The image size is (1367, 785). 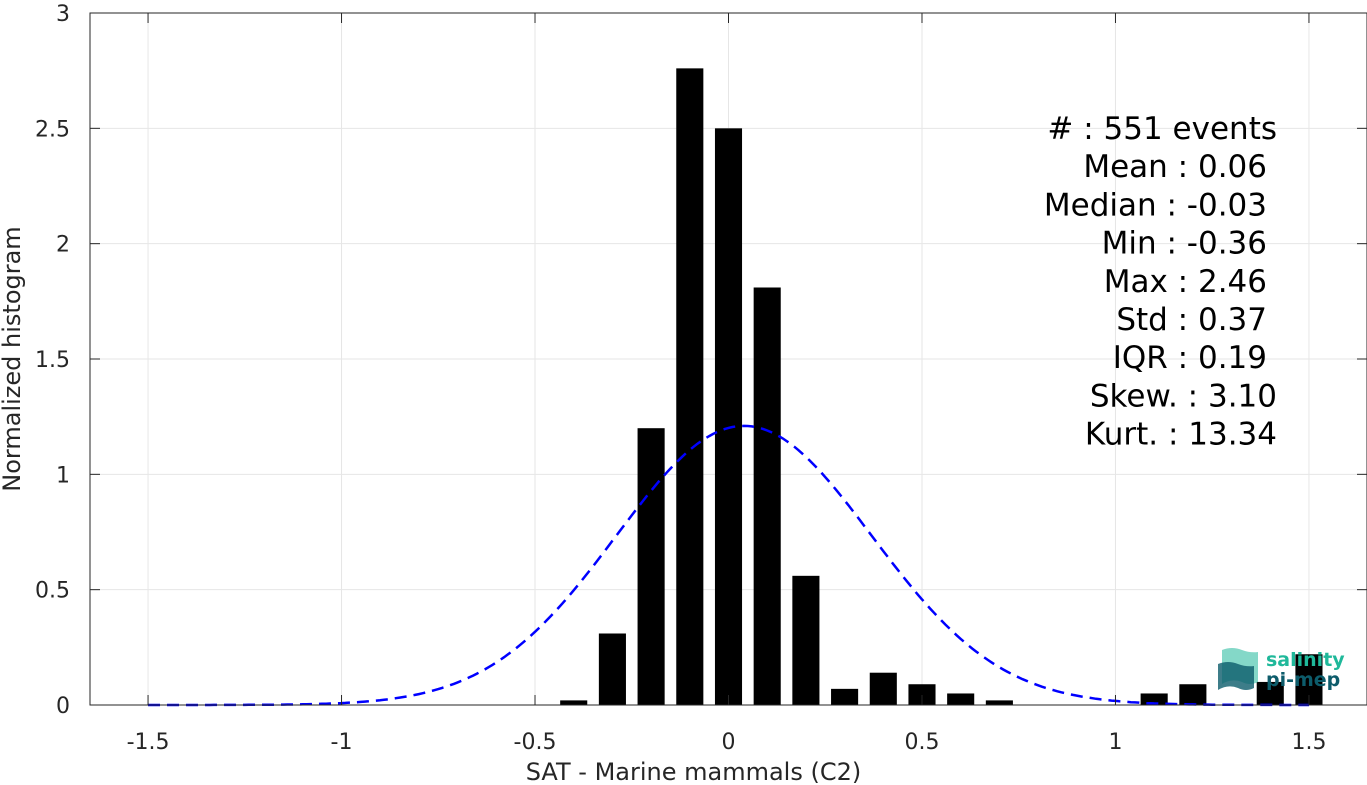 What do you see at coordinates (342, 742) in the screenshot?
I see `x-tick-label: -1` at bounding box center [342, 742].